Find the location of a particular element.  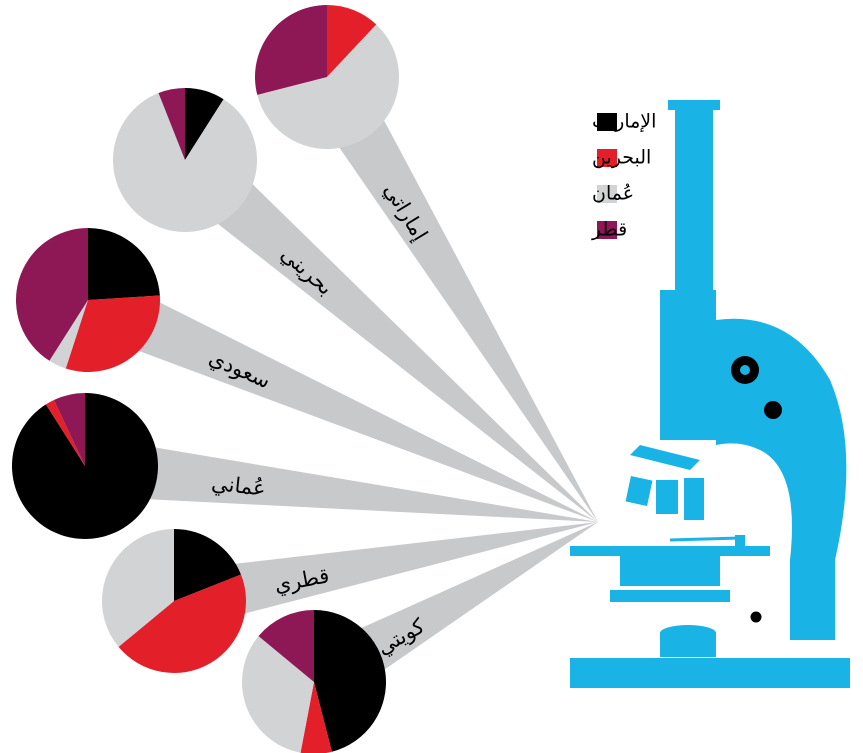

condenser is located at coordinates (670, 596).